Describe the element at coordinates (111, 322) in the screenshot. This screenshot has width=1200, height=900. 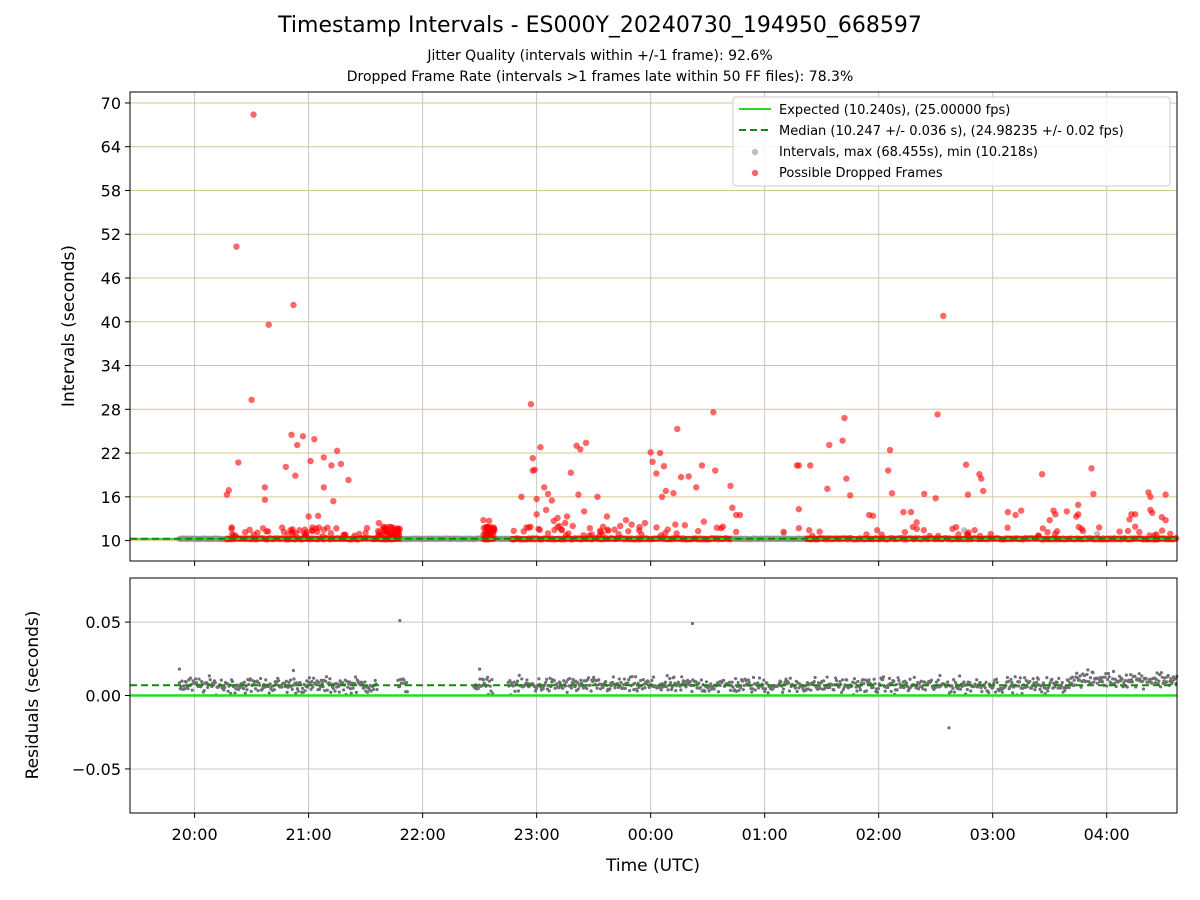
I see `top-ytick-label: 40` at that location.